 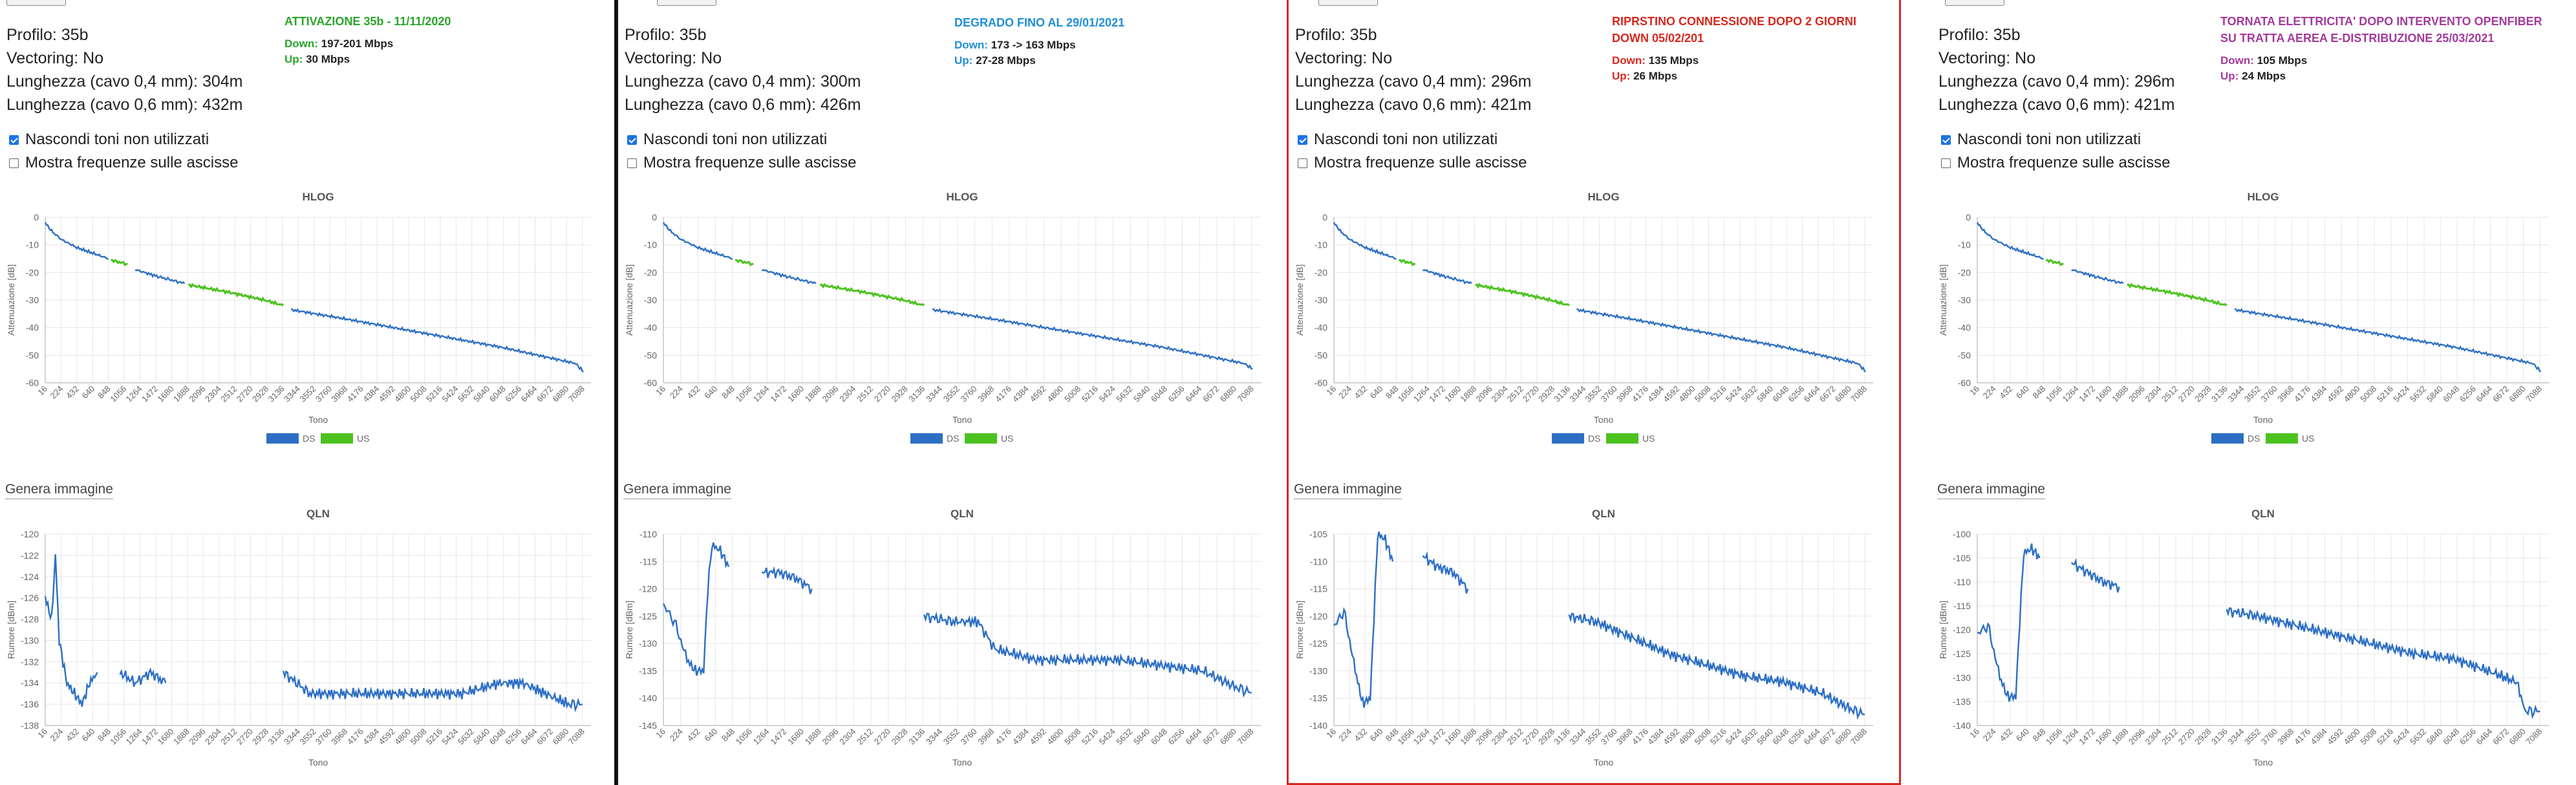 What do you see at coordinates (1142, 737) in the screenshot?
I see `x-tick-label: 5840` at bounding box center [1142, 737].